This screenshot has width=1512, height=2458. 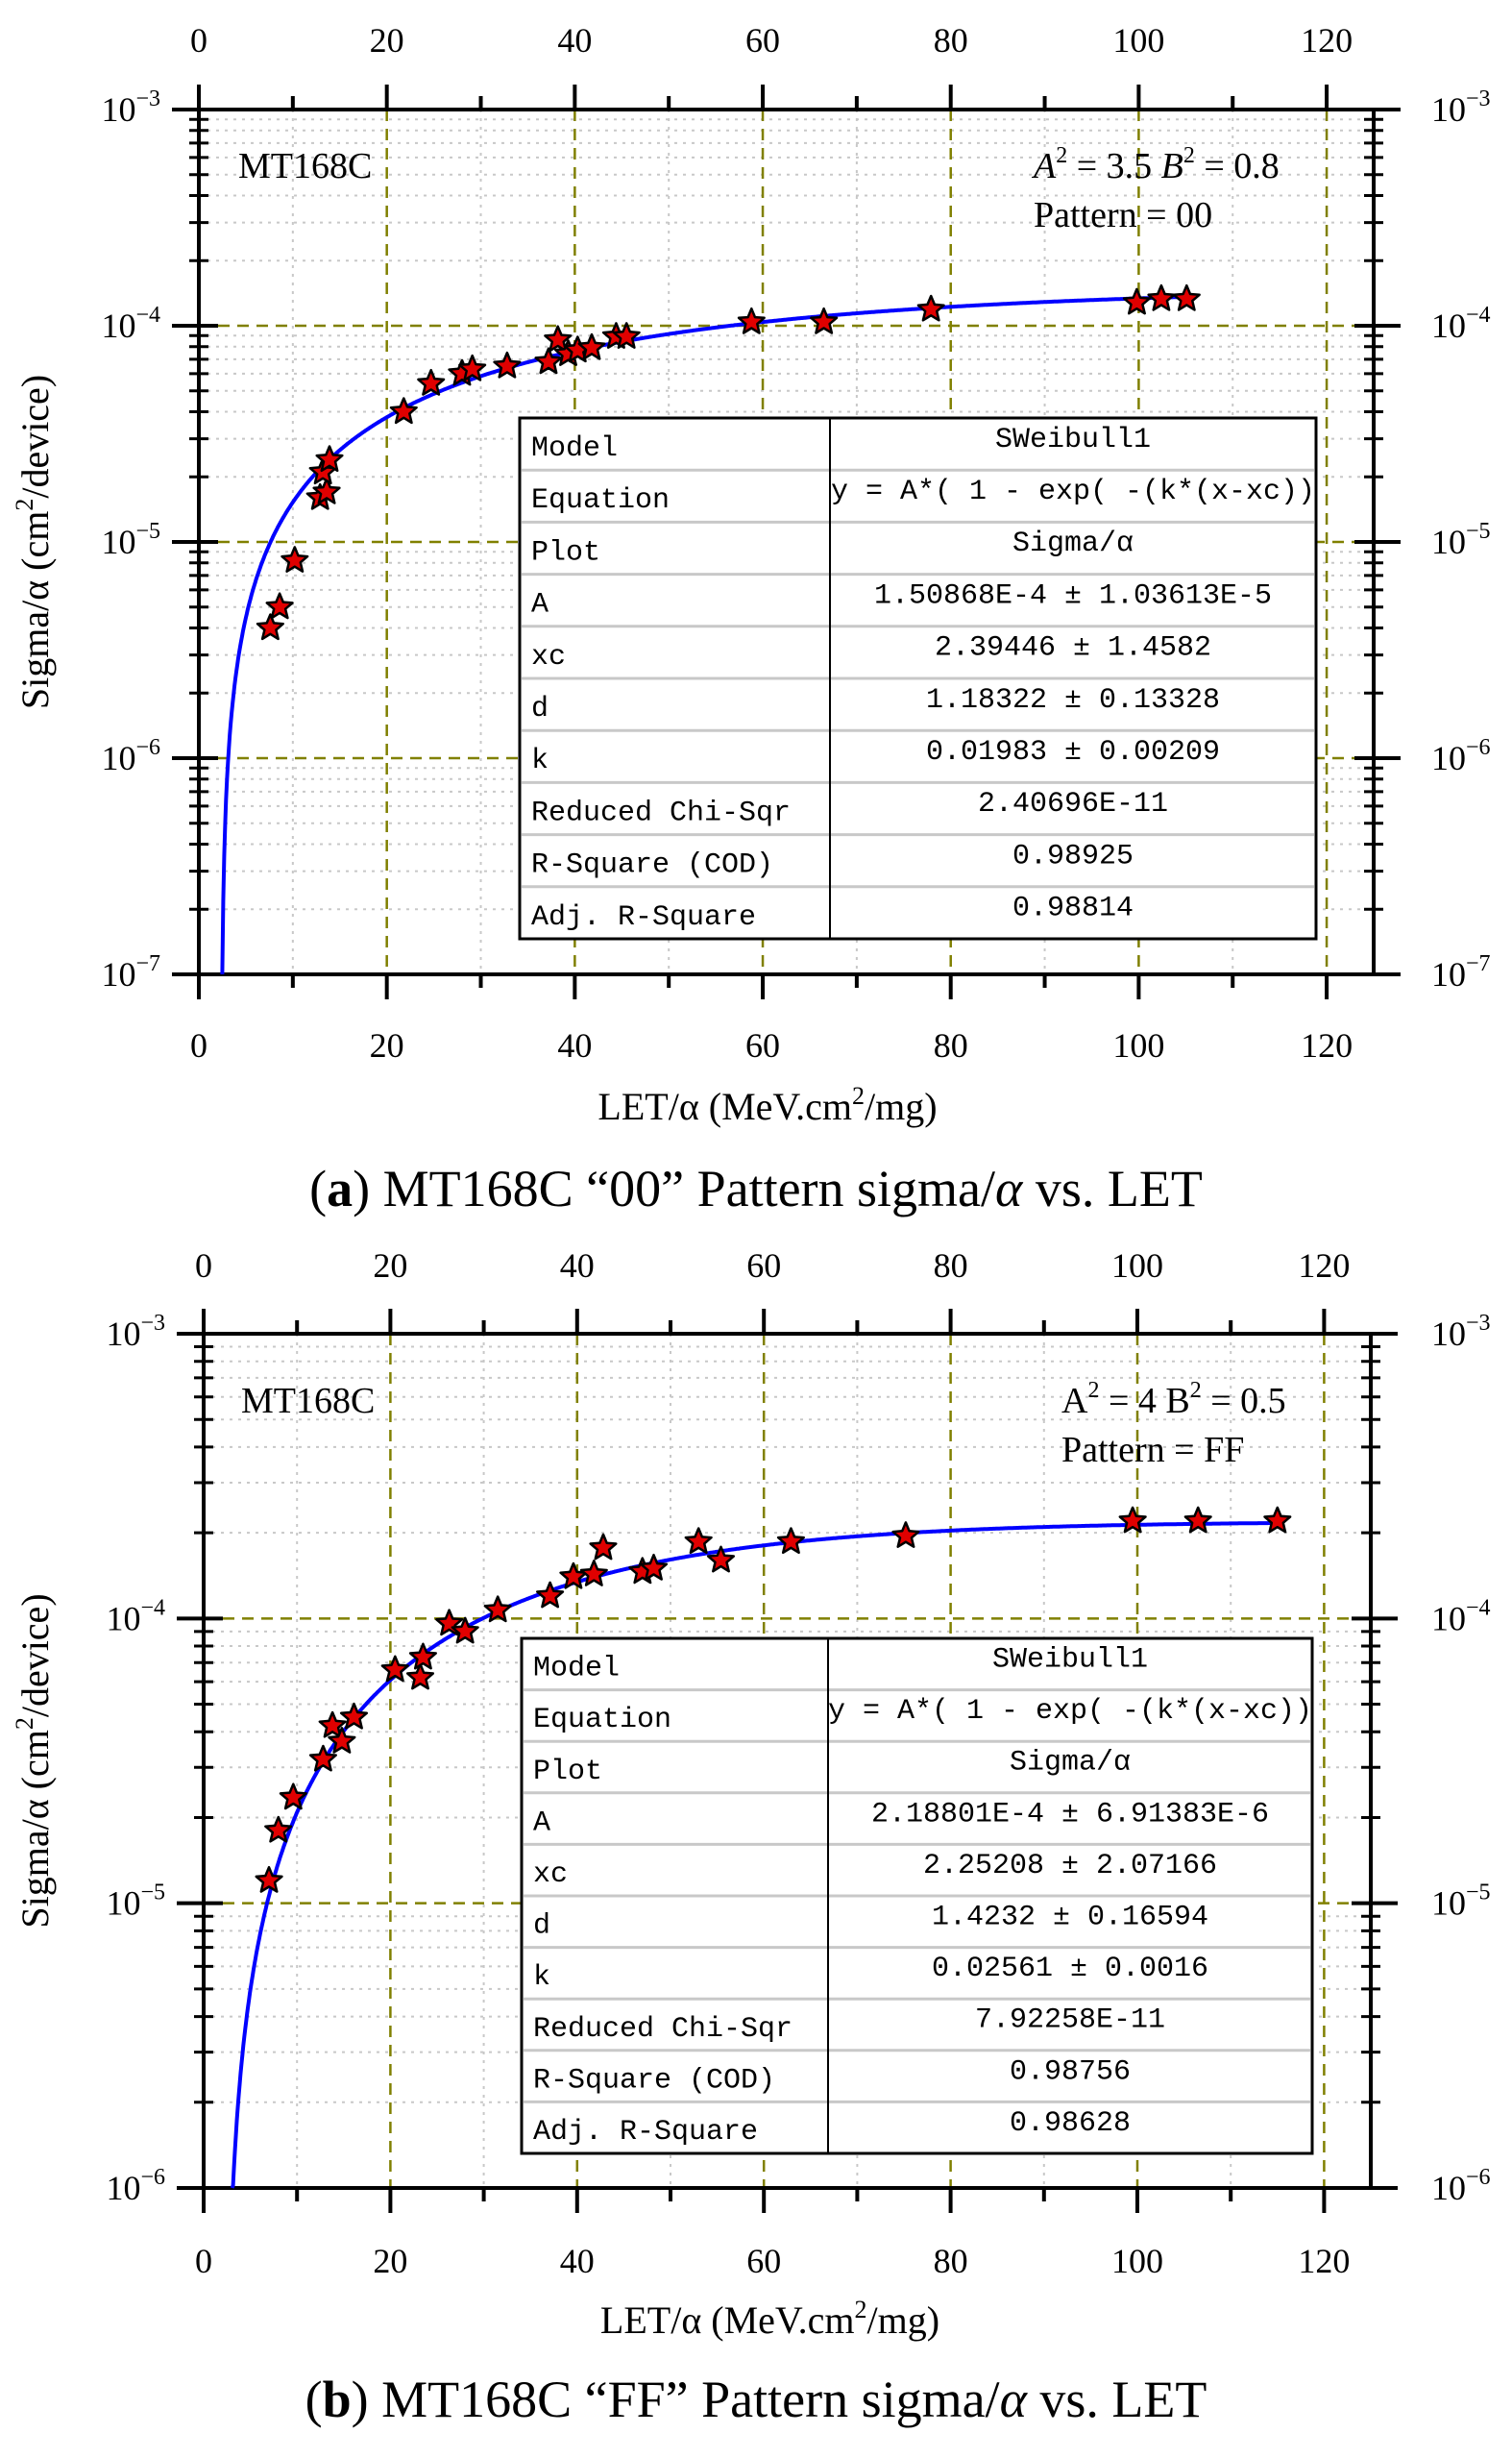 I want to click on text-part: = 0.5, so click(x=1244, y=1401).